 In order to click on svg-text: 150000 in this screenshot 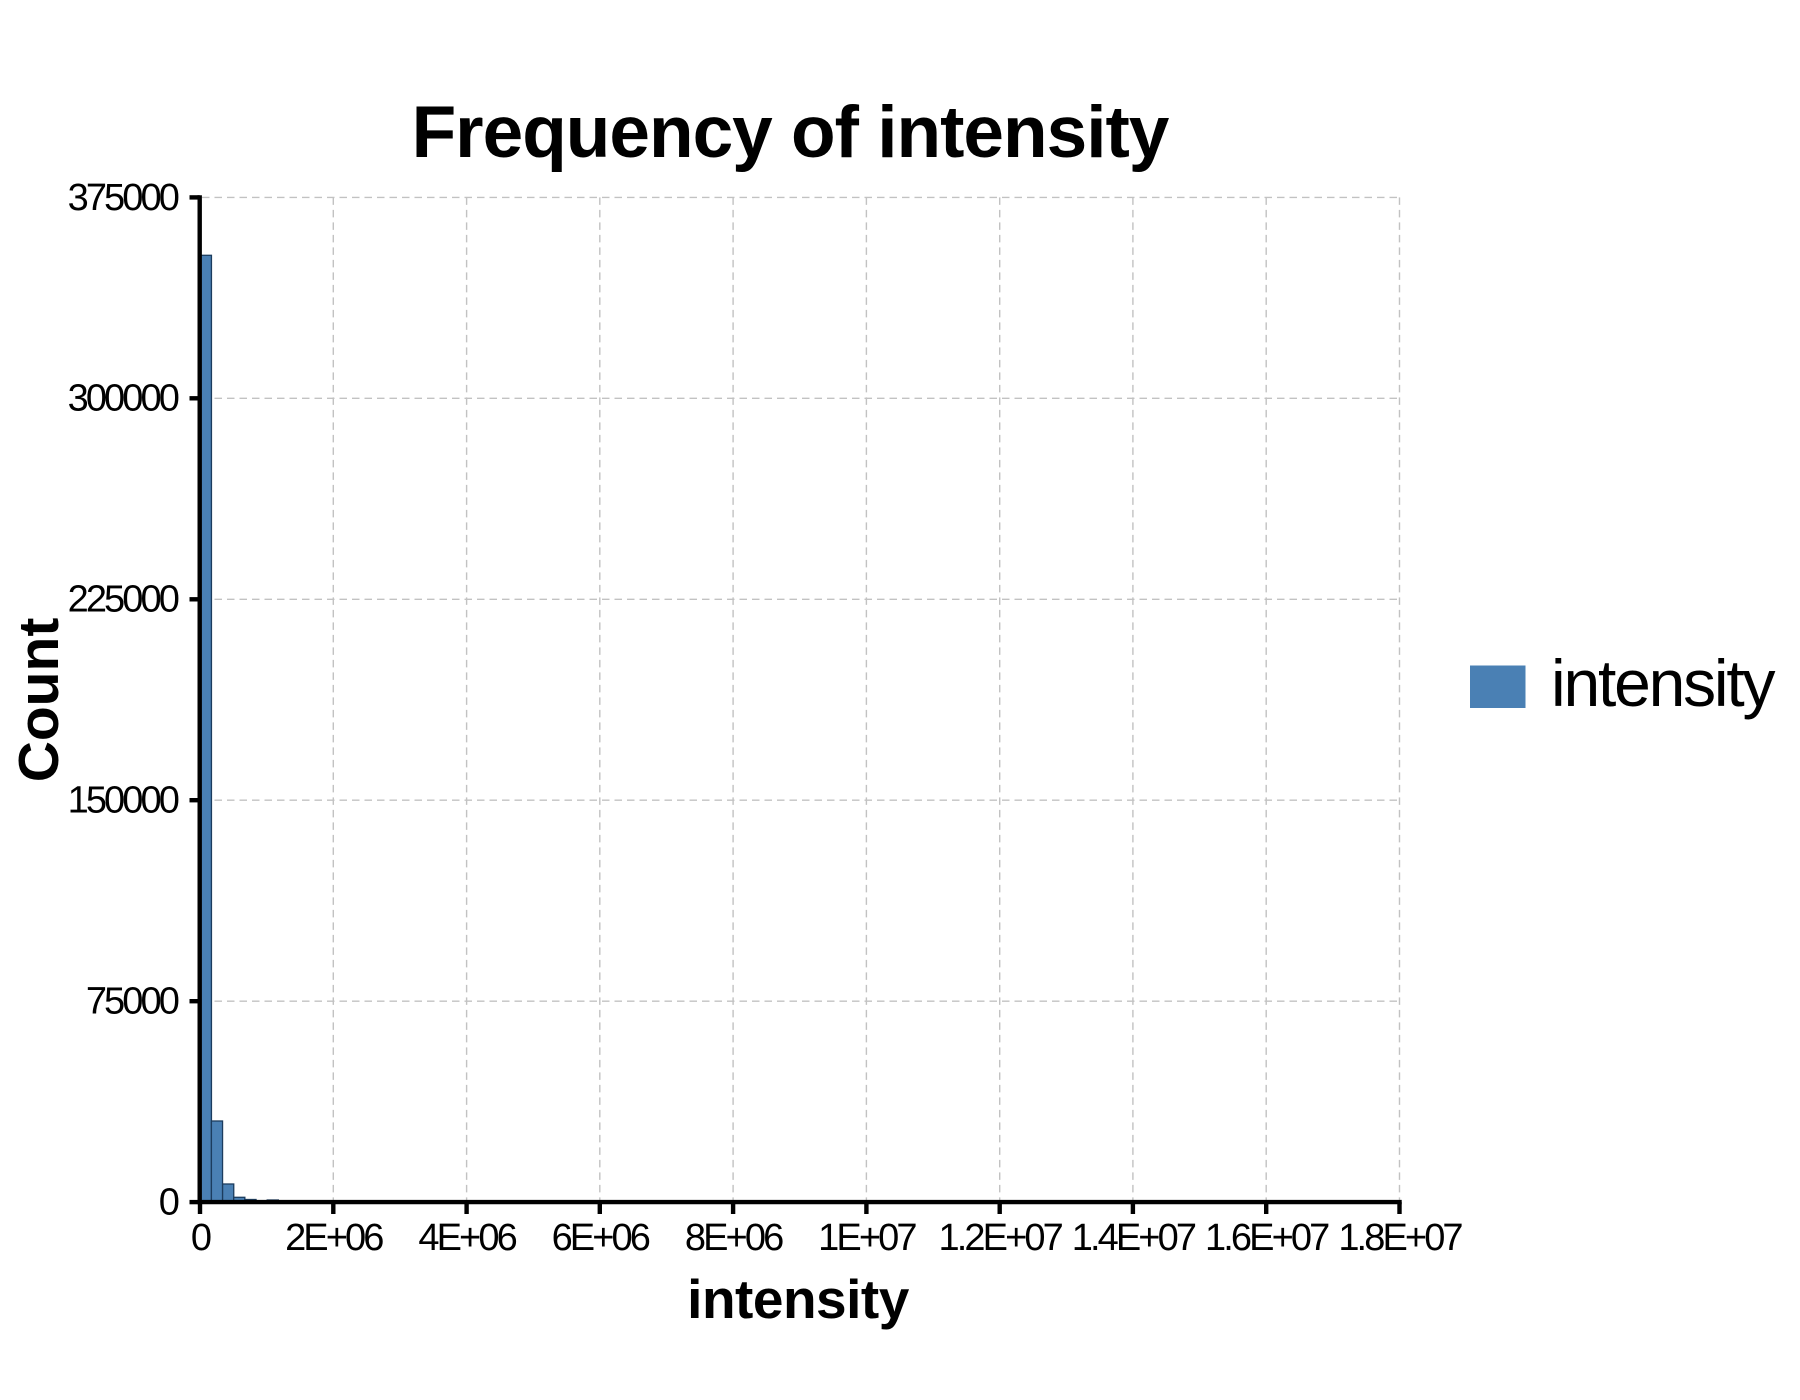, I will do `click(123, 801)`.